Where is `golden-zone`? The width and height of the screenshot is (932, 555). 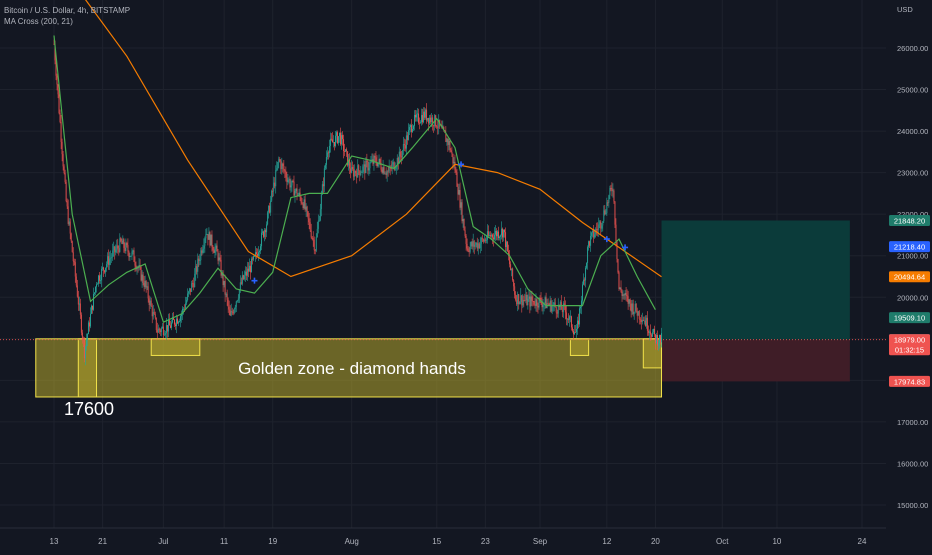
golden-zone is located at coordinates (349, 368).